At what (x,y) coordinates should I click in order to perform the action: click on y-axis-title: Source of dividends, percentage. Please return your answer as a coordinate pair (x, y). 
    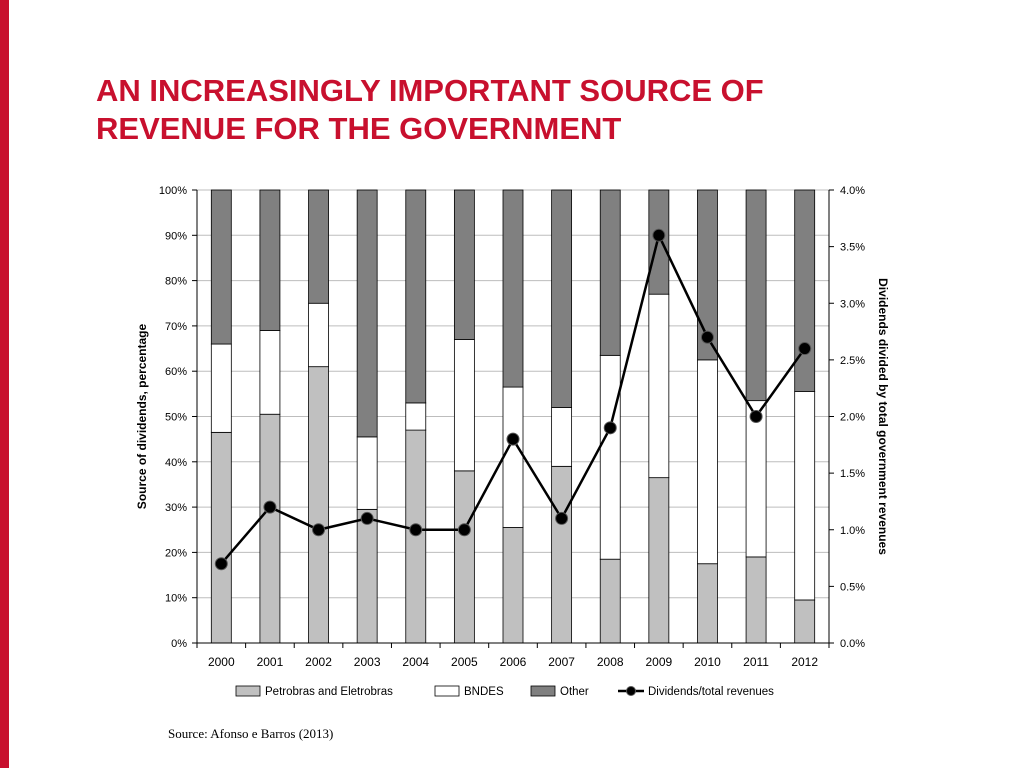
    Looking at the image, I should click on (142, 416).